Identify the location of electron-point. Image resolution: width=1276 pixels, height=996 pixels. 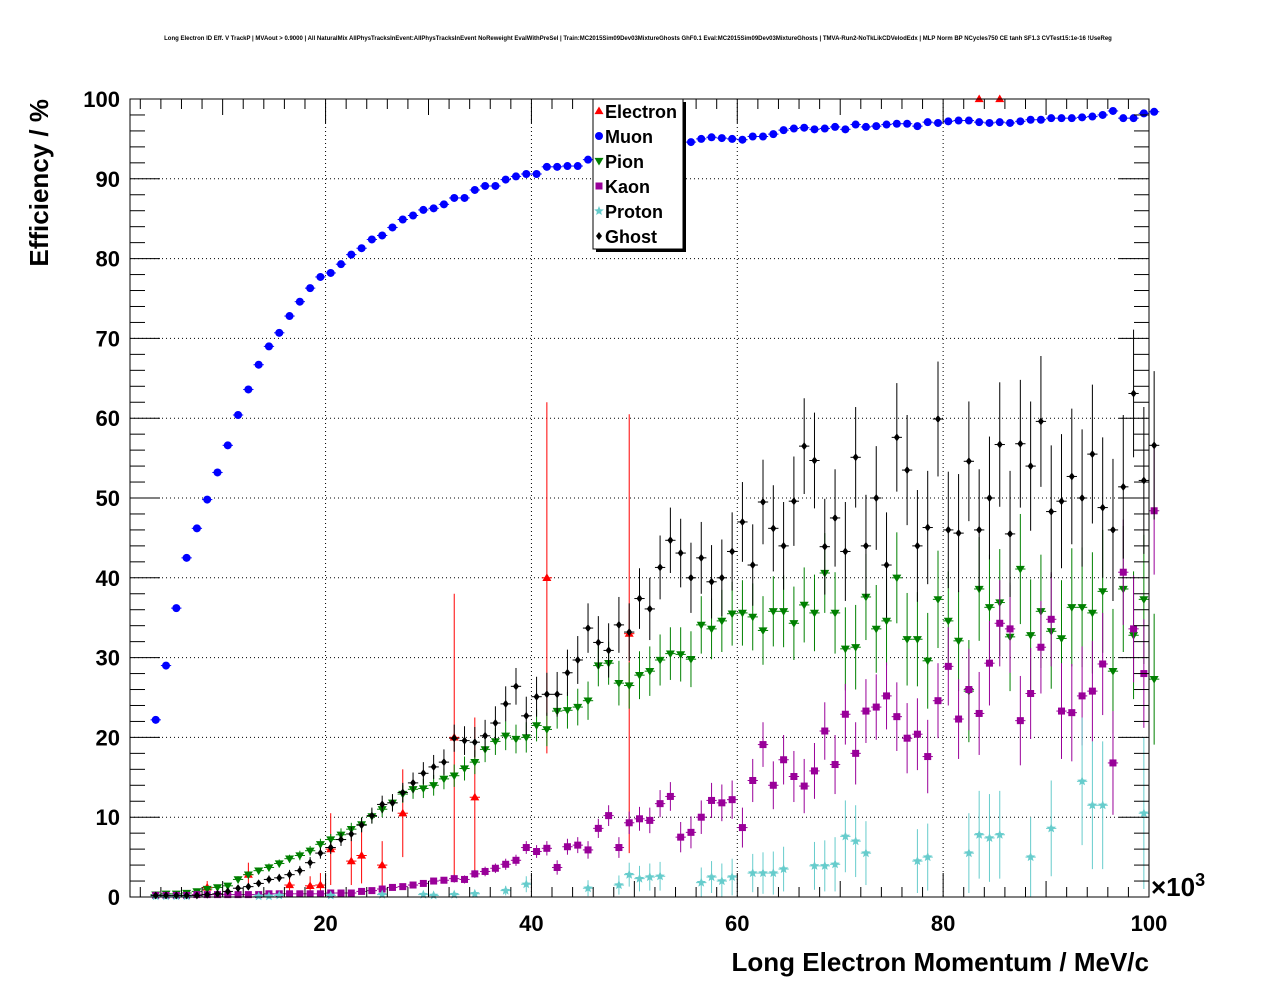
(362, 855).